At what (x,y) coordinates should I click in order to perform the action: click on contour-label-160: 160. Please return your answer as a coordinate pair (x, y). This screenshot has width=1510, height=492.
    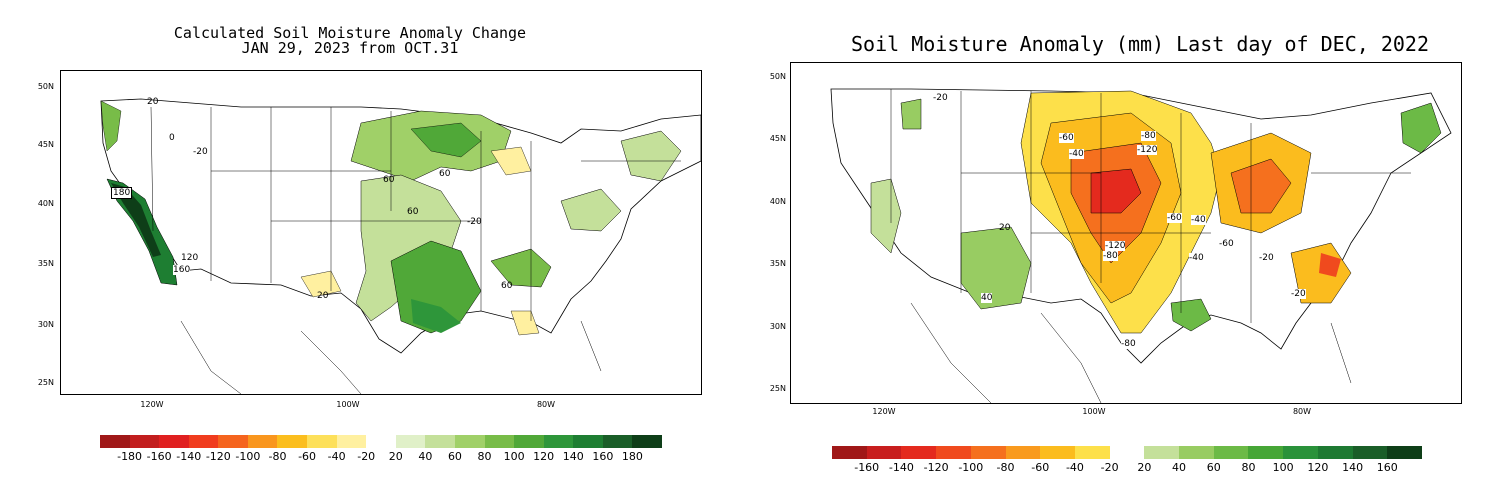
    Looking at the image, I should click on (182, 270).